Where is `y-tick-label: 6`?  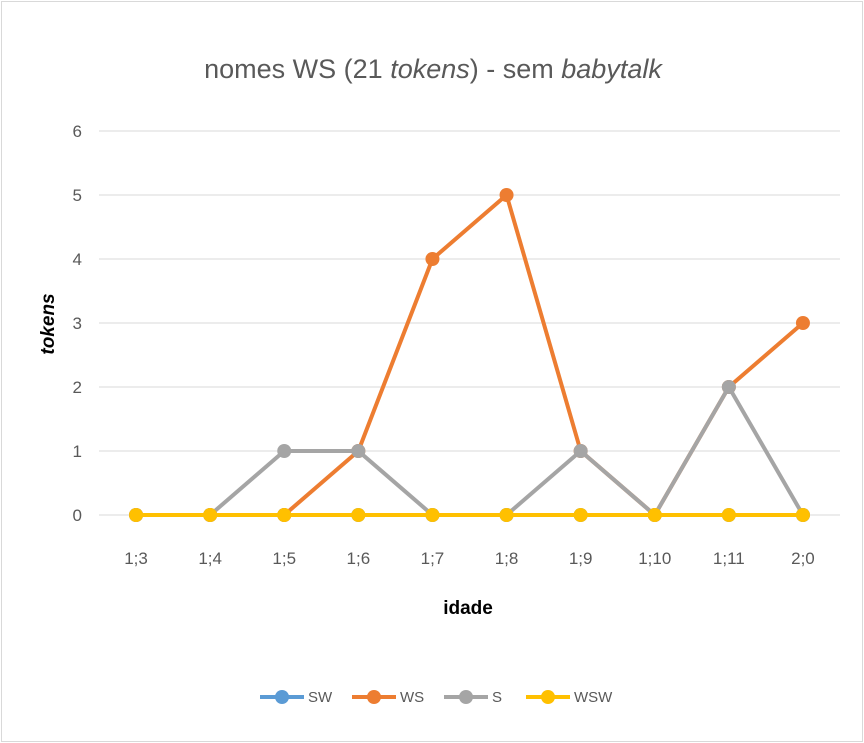 y-tick-label: 6 is located at coordinates (77, 131).